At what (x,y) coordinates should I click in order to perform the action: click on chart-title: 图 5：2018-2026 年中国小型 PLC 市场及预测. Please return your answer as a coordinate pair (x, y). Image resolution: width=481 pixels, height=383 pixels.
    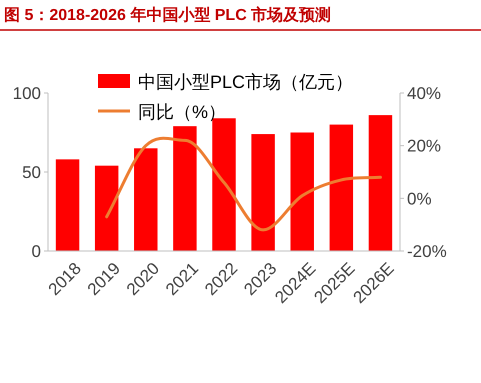
    Looking at the image, I should click on (168, 15).